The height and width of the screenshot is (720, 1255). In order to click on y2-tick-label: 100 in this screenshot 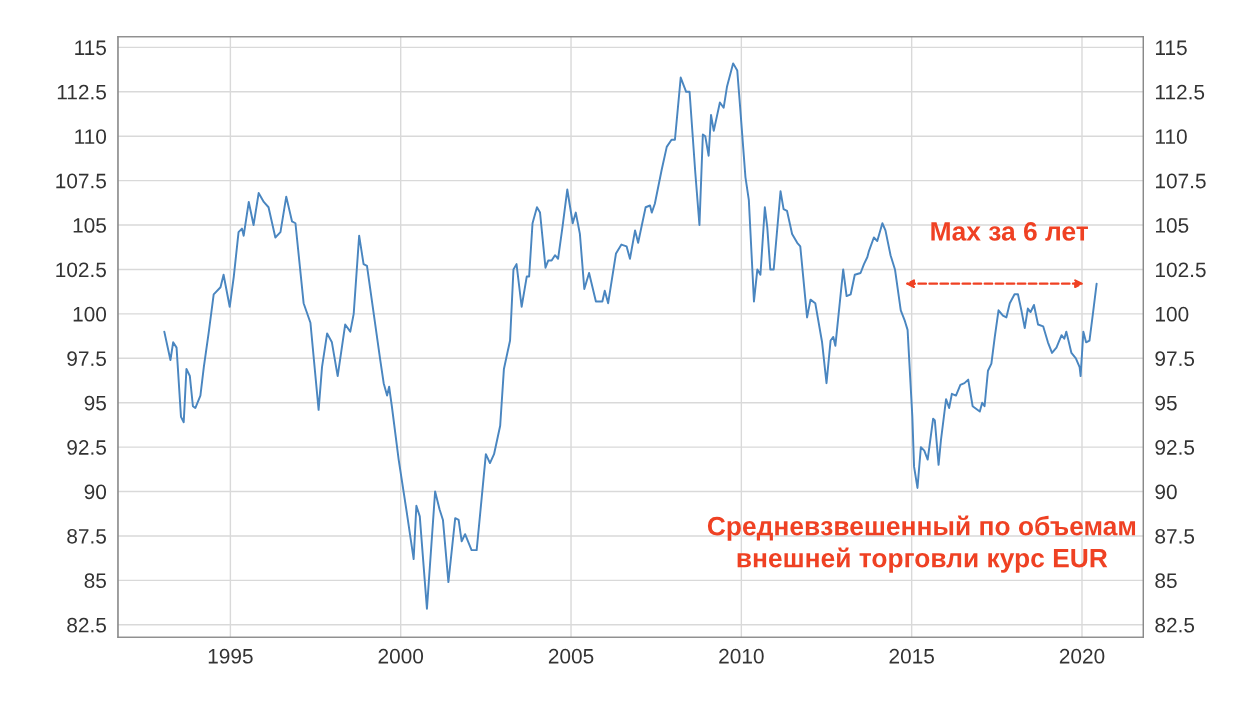, I will do `click(1172, 314)`.